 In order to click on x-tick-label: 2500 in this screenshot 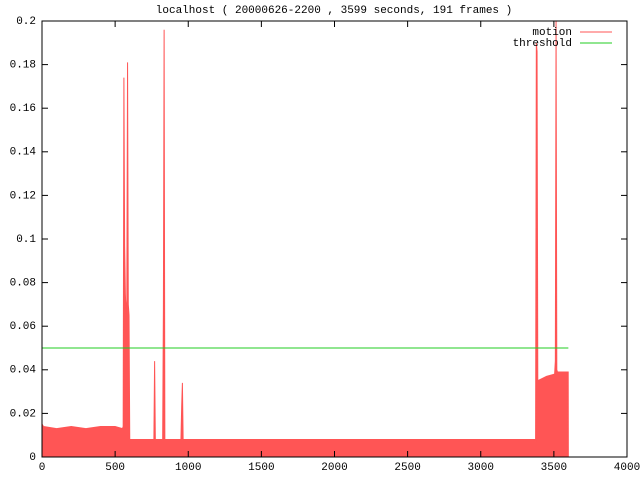, I will do `click(407, 468)`.